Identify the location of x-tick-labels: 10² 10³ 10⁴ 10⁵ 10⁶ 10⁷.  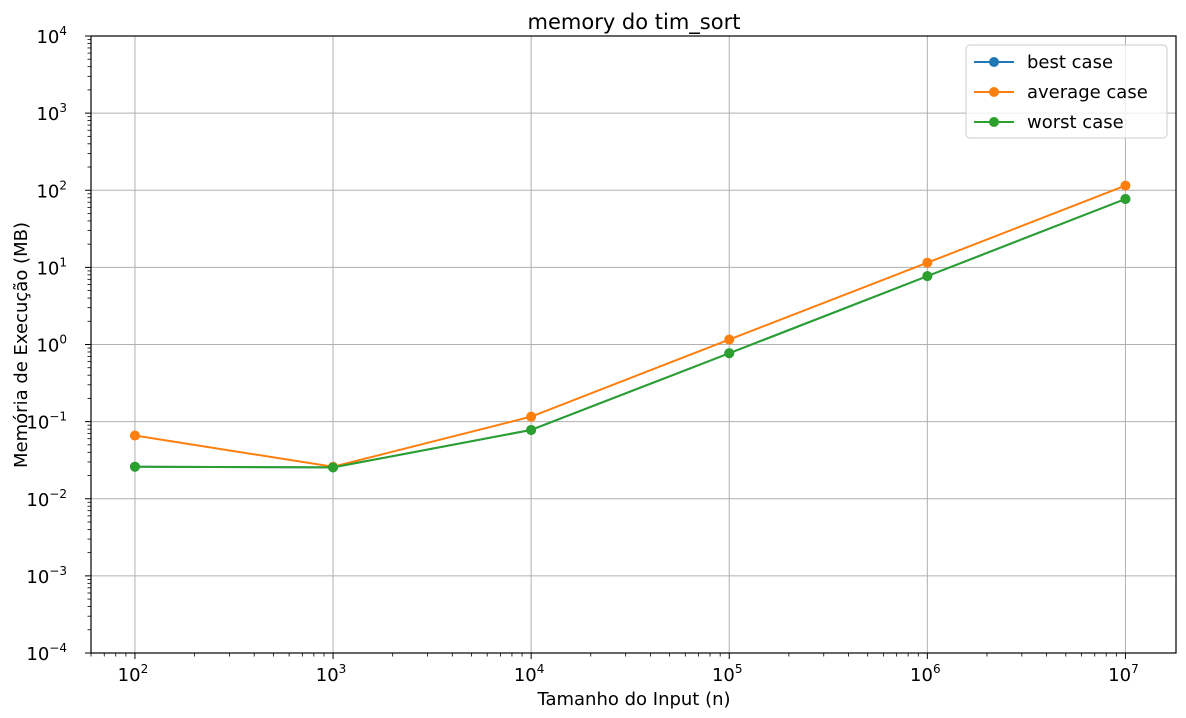
(628, 674).